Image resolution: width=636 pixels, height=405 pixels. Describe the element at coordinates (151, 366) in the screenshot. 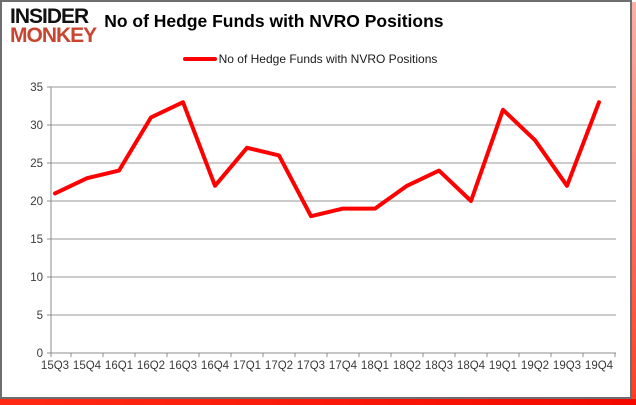

I see `svg-text: 16Q2` at that location.